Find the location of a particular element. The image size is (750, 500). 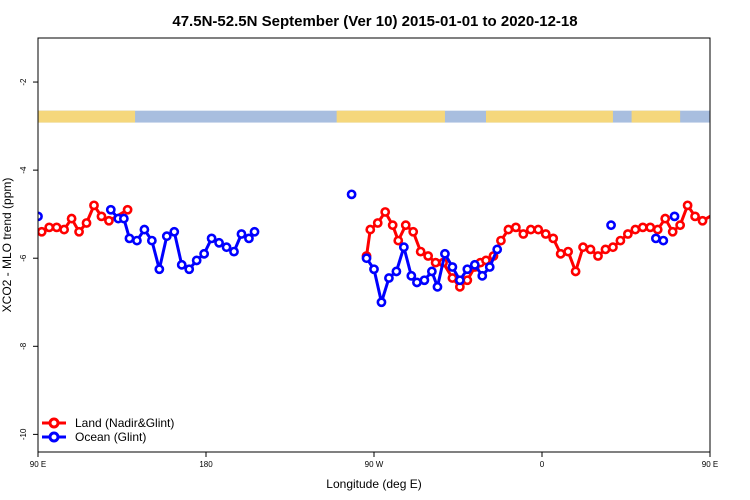

x-tick-label: 90 E is located at coordinates (710, 464).